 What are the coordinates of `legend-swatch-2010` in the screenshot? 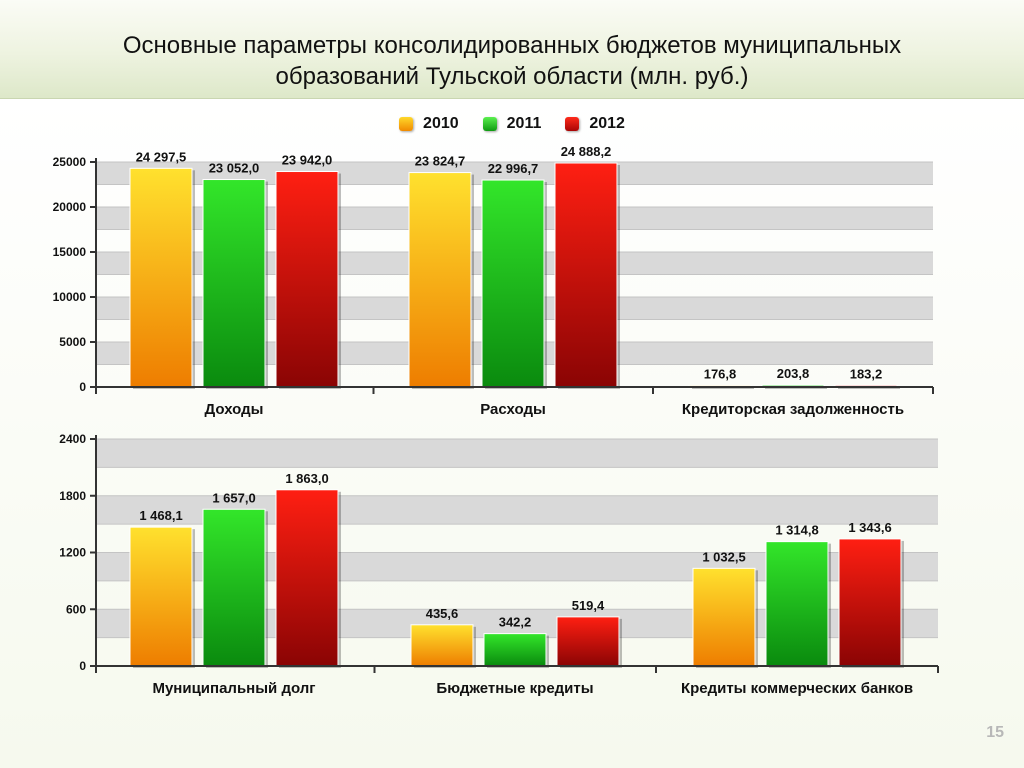 It's located at (406, 124).